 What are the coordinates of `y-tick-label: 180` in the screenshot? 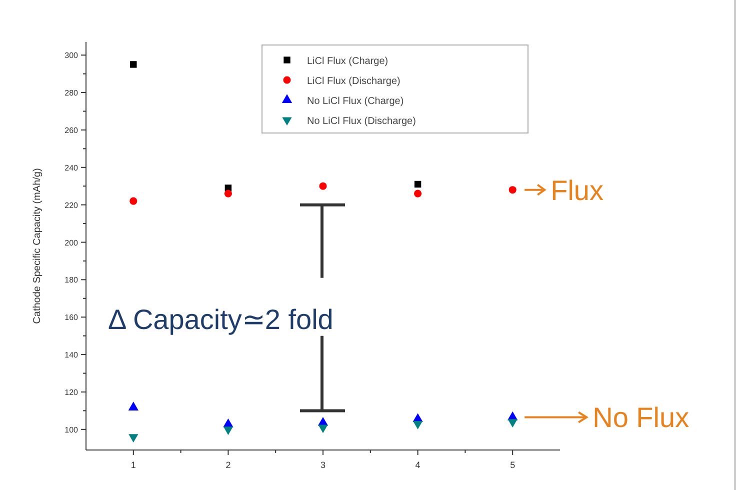 It's located at (71, 280).